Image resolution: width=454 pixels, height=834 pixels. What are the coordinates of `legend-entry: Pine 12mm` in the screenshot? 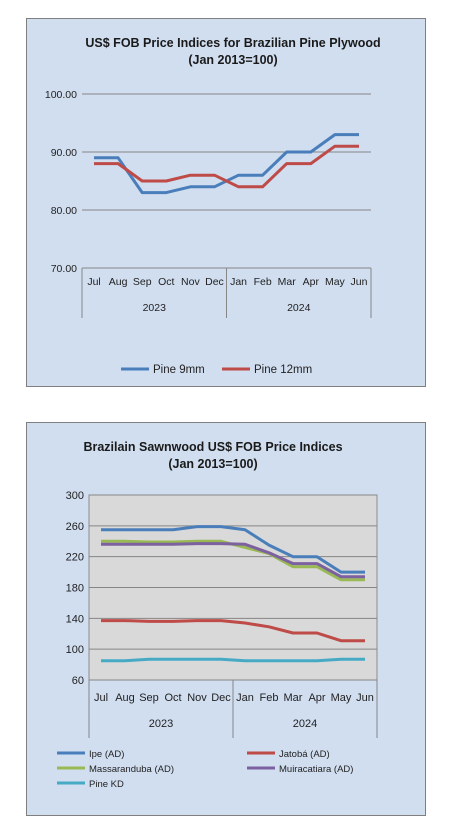 It's located at (283, 370).